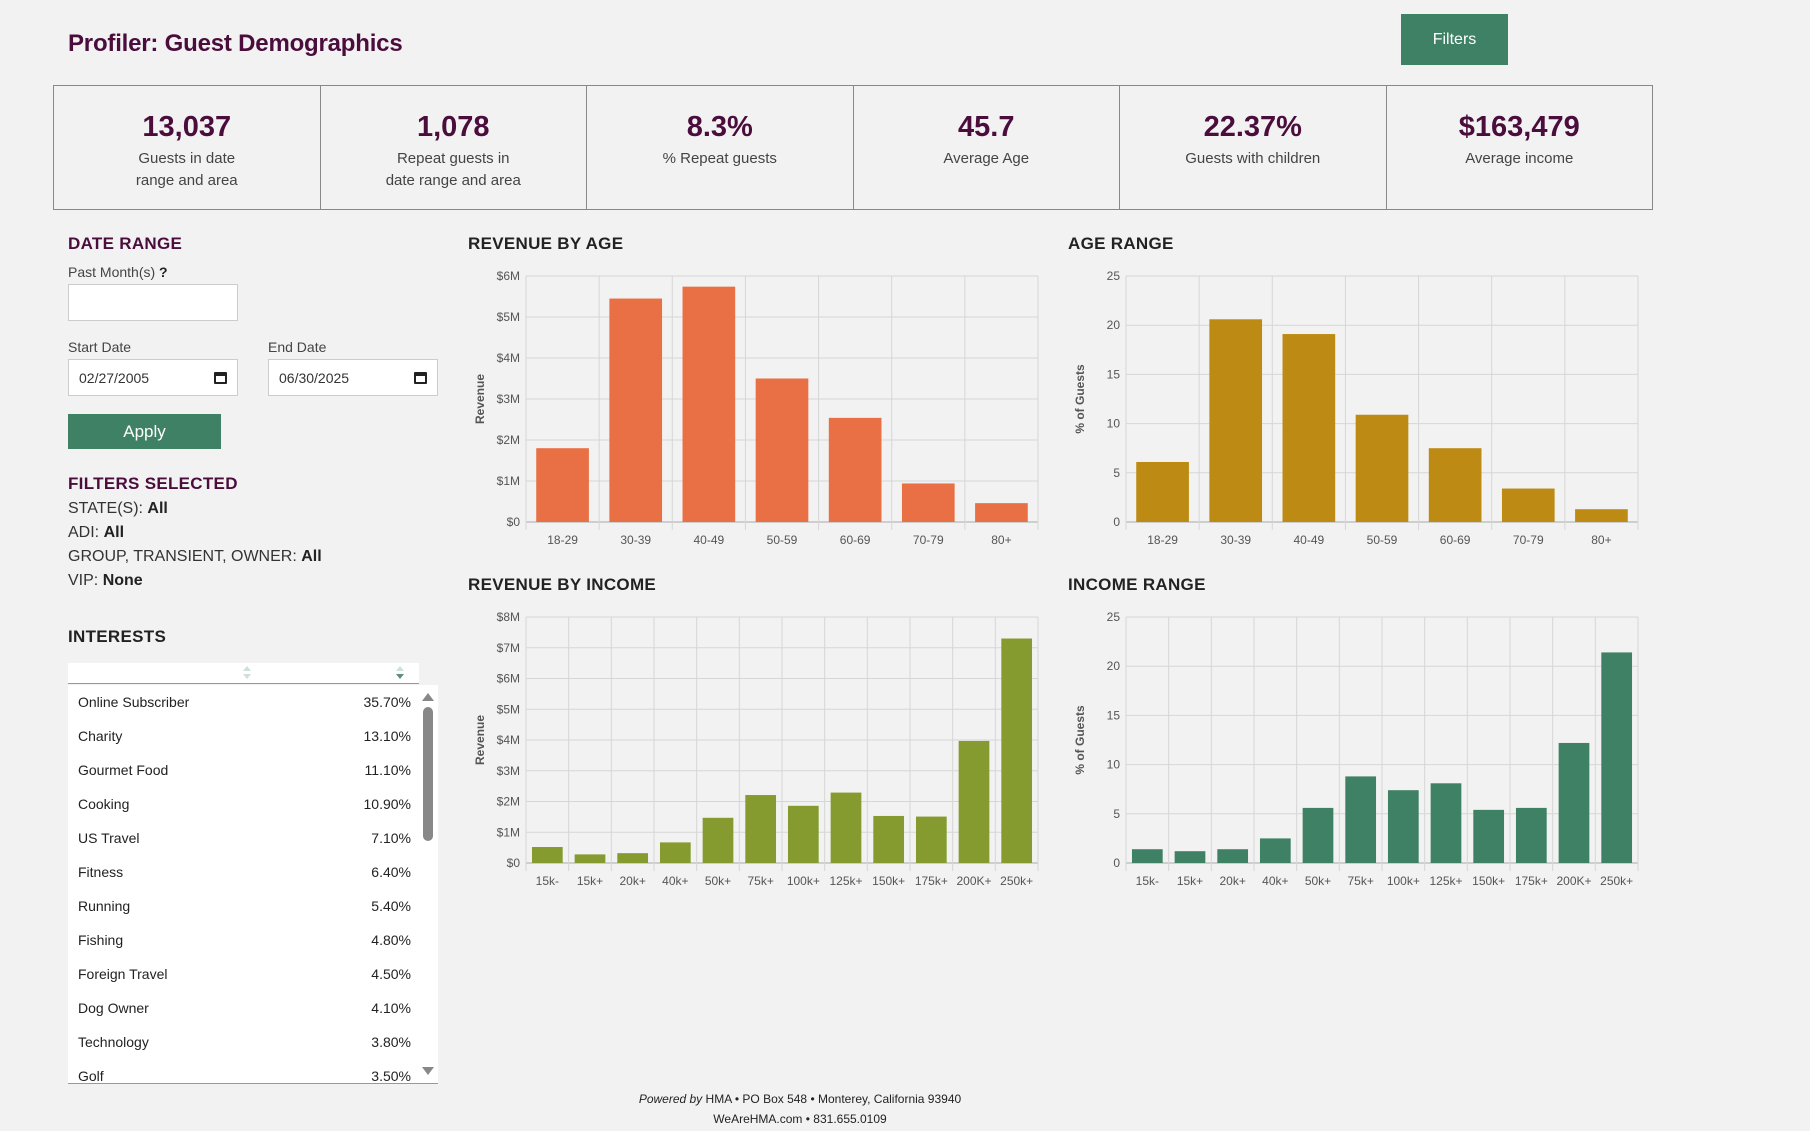 The image size is (1810, 1131). I want to click on bar-20k+, so click(1233, 856).